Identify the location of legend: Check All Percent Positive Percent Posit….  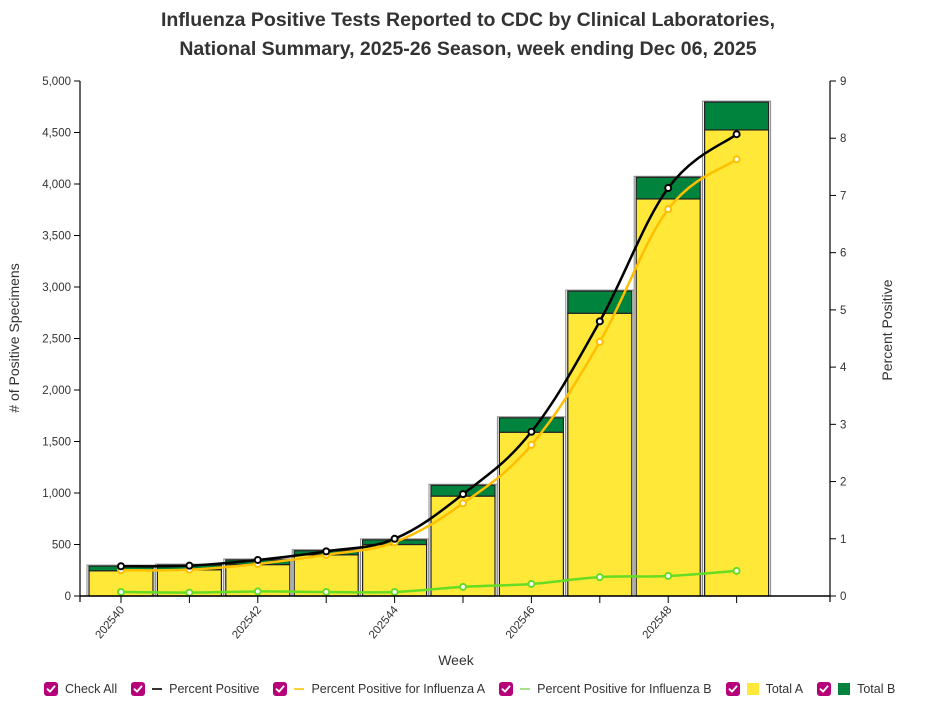
(476, 689).